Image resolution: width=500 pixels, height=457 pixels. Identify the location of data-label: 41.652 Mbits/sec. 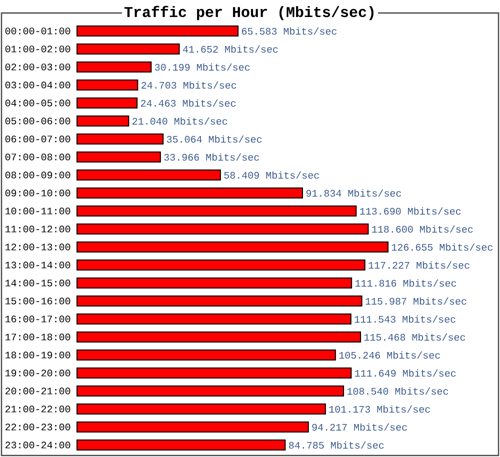
(230, 49).